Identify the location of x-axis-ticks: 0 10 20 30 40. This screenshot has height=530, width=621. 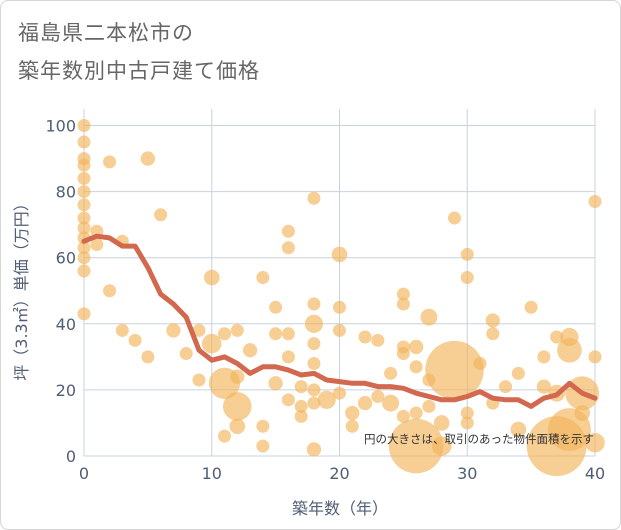
(342, 473).